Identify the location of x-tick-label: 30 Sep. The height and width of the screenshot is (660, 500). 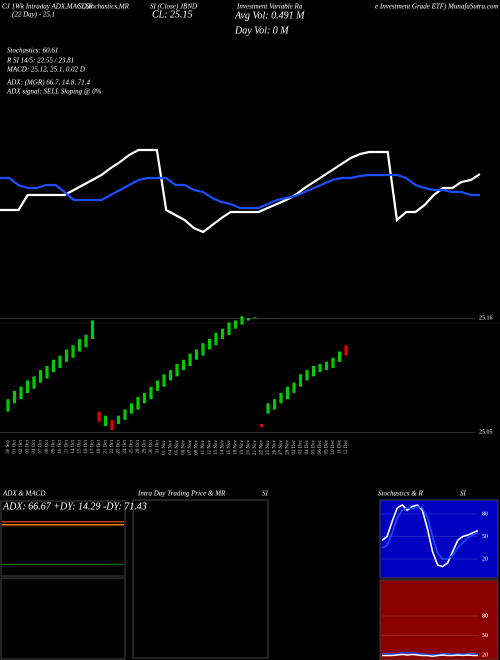
(8, 447).